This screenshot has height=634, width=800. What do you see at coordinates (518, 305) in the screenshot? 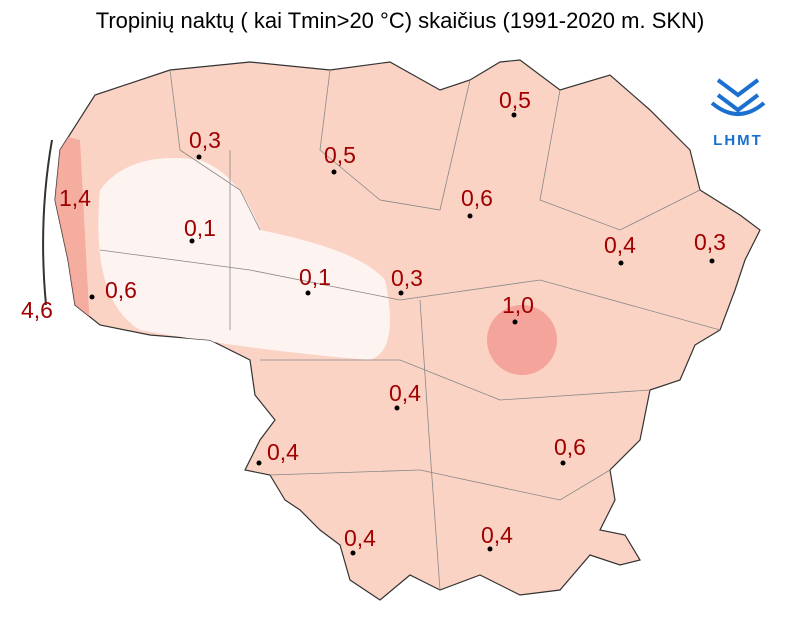
I see `station-label: 1,0` at bounding box center [518, 305].